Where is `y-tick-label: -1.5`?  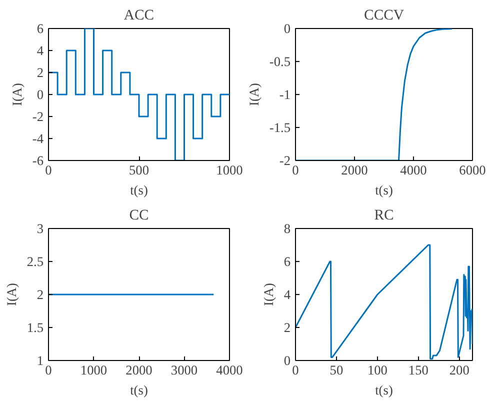 y-tick-label: -1.5 is located at coordinates (280, 127).